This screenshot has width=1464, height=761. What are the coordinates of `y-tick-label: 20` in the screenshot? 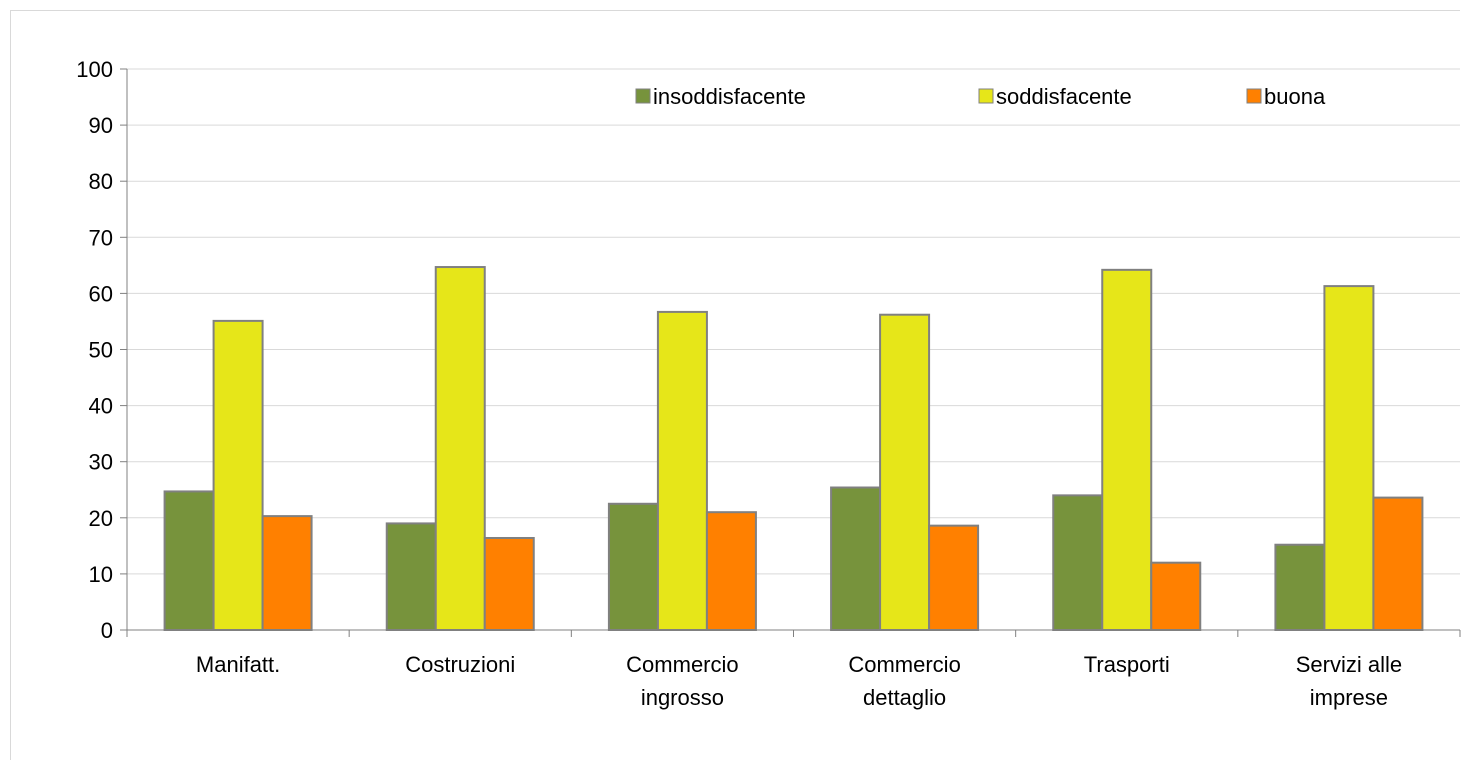 It's located at (101, 518).